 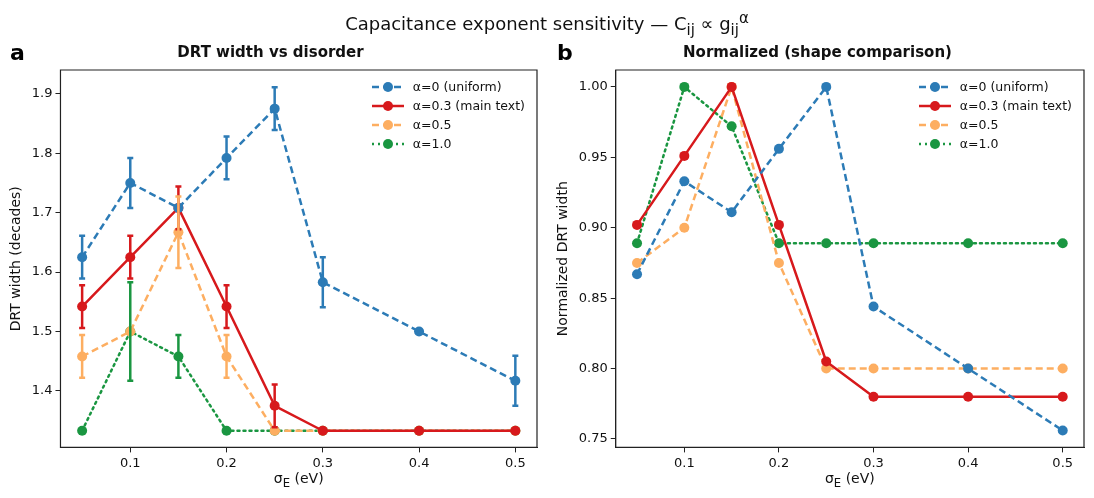 I want to click on text: a, so click(x=17, y=52).